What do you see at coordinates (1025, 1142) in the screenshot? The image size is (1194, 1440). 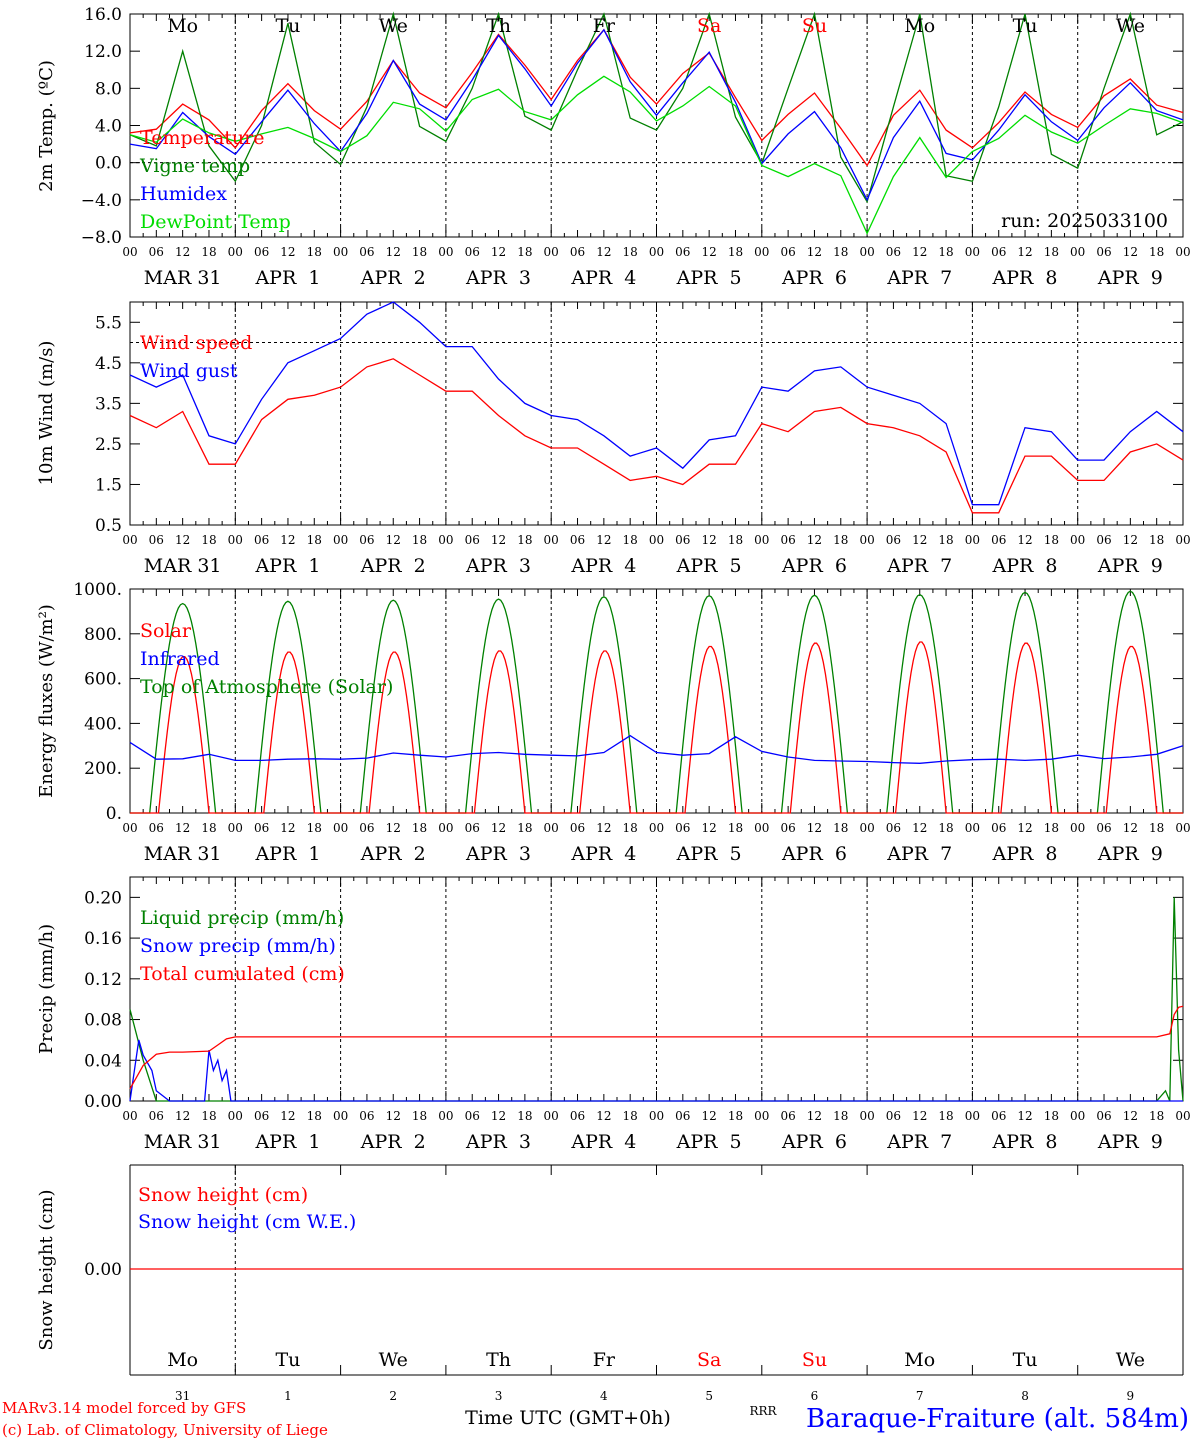 I see `date-label: APR 8` at bounding box center [1025, 1142].